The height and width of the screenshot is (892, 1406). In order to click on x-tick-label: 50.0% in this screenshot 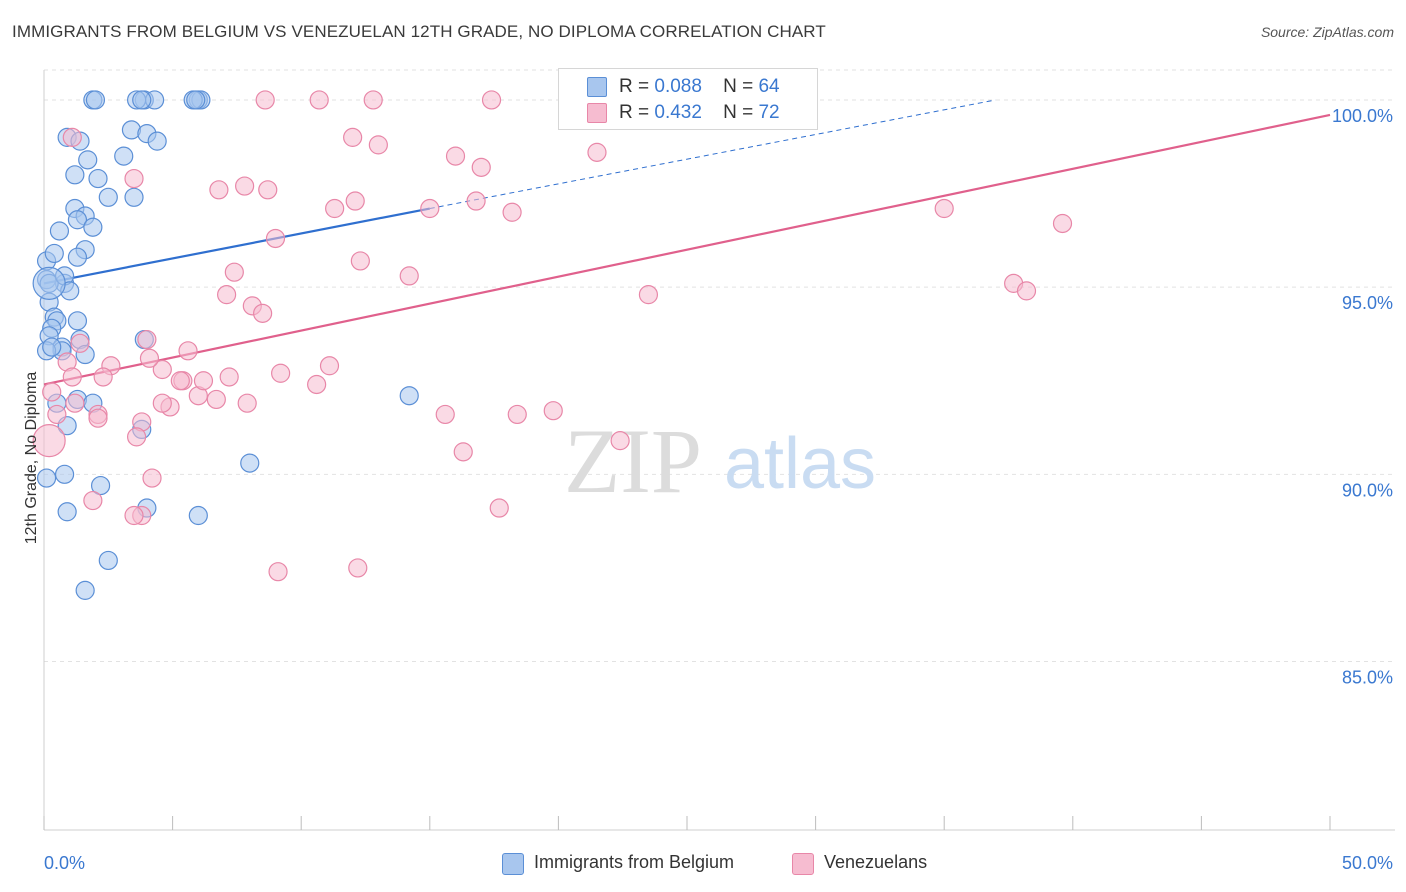, I will do `click(1367, 863)`.